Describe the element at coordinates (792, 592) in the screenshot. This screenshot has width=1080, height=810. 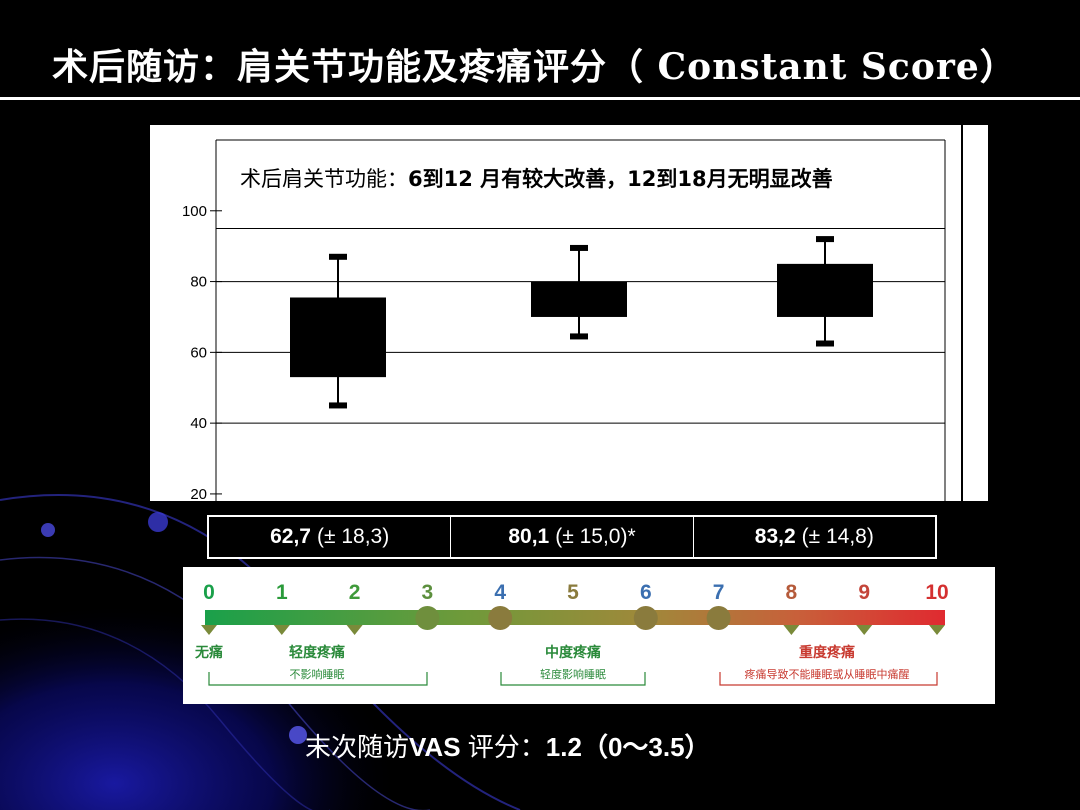
I see `vas-number: 8` at that location.